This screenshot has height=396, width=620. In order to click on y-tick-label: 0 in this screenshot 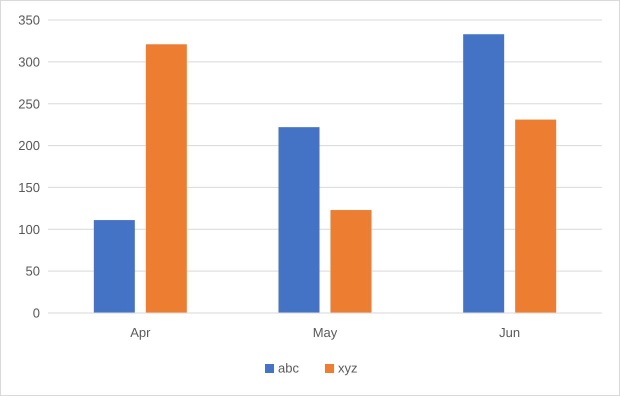, I will do `click(36, 313)`.